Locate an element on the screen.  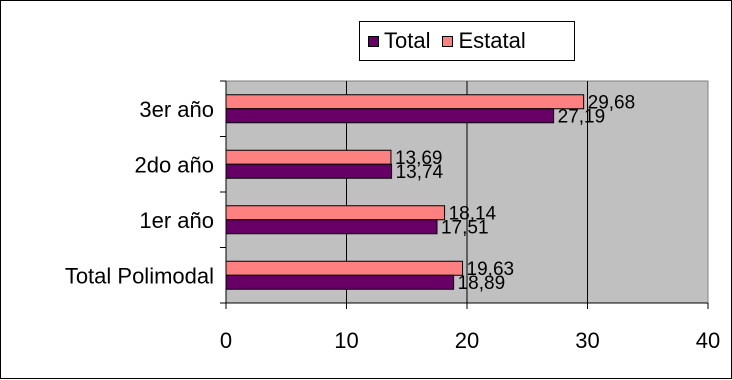
x-tick-label: 0 is located at coordinates (226, 340).